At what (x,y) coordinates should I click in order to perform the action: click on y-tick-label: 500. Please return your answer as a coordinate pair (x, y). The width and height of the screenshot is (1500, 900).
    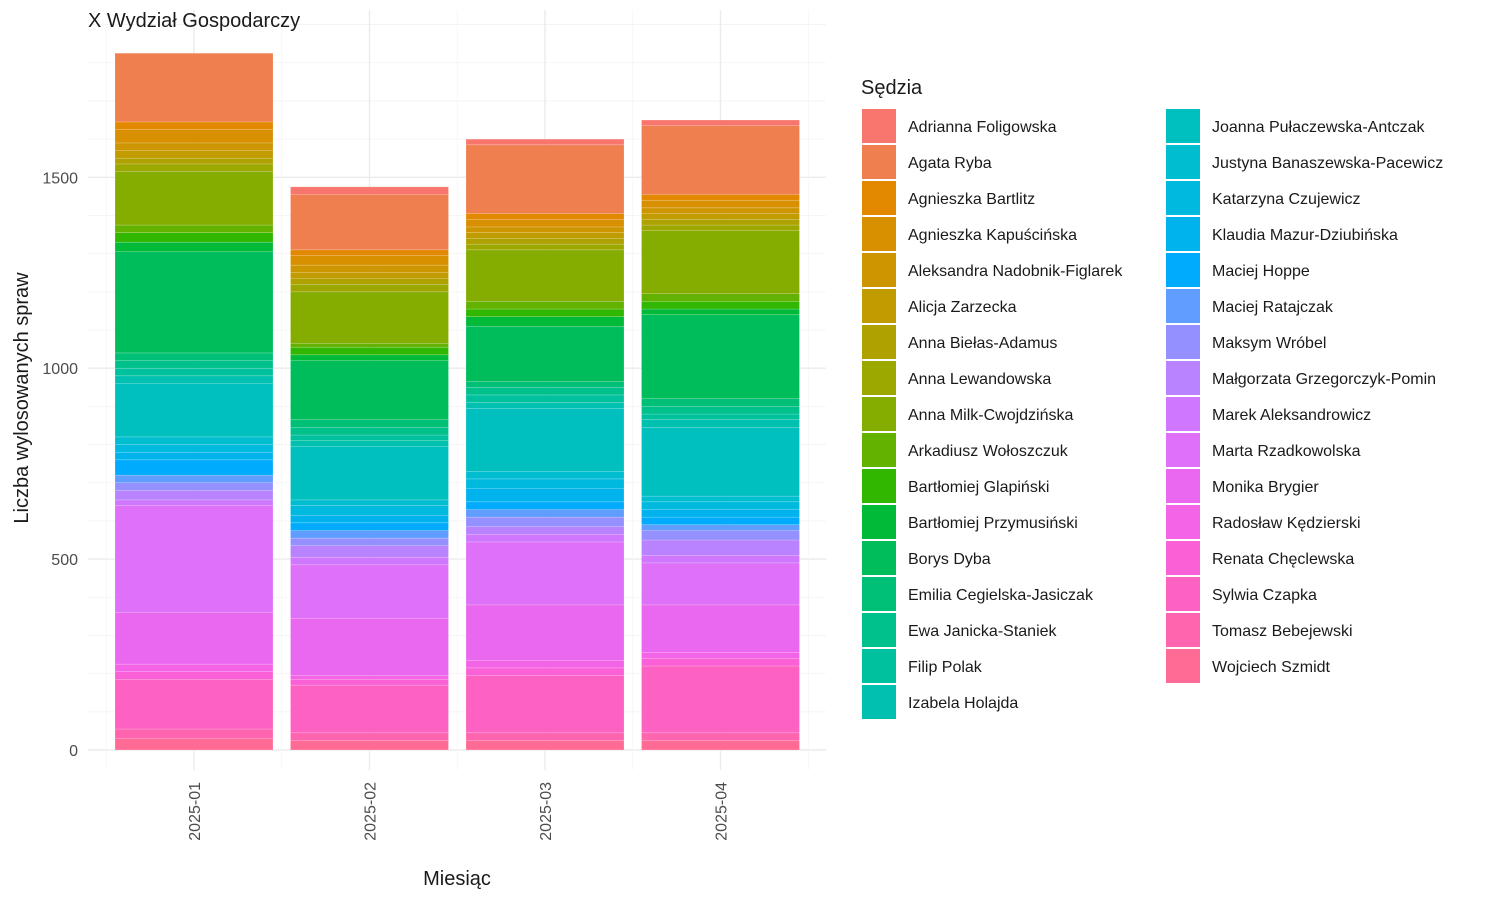
    Looking at the image, I should click on (64, 560).